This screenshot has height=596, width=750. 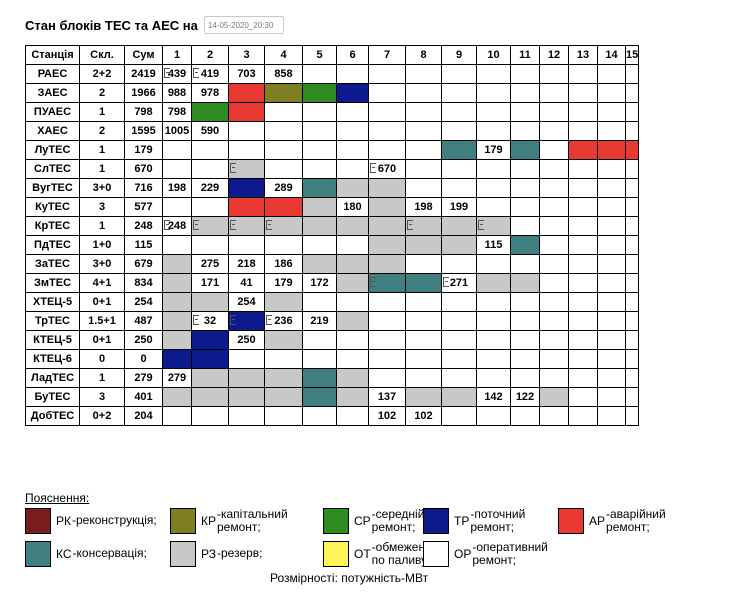 I want to click on unit-power-value: 41, so click(x=246, y=283).